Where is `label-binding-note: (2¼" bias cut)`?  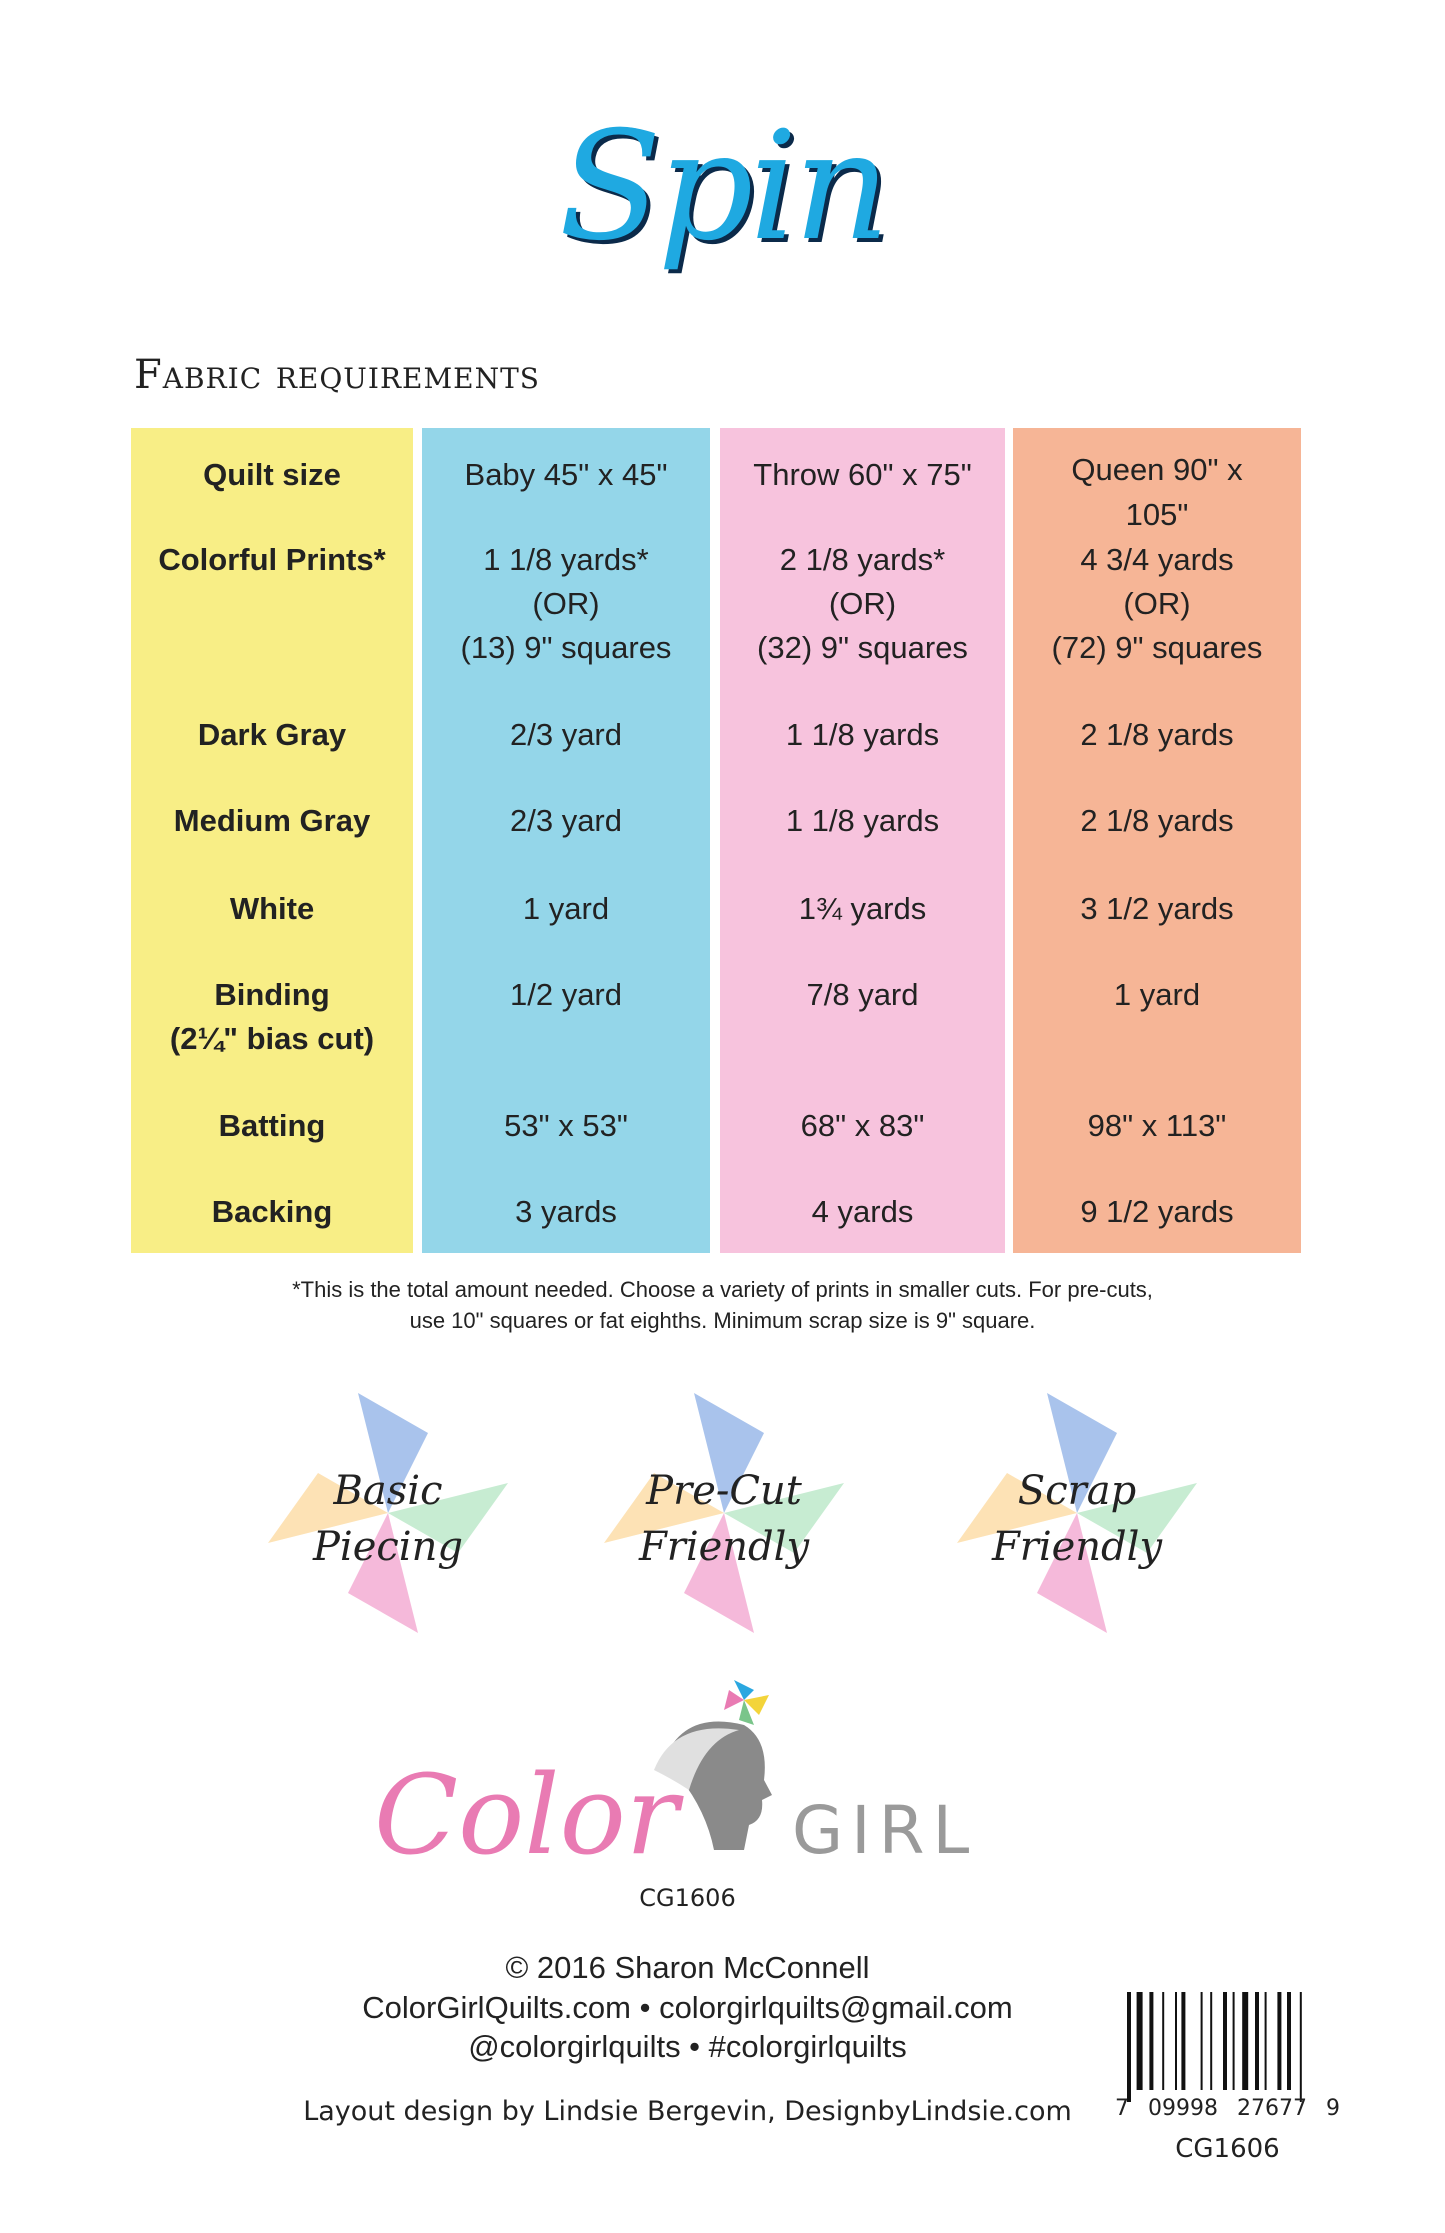 label-binding-note: (2¼" bias cut) is located at coordinates (272, 1038).